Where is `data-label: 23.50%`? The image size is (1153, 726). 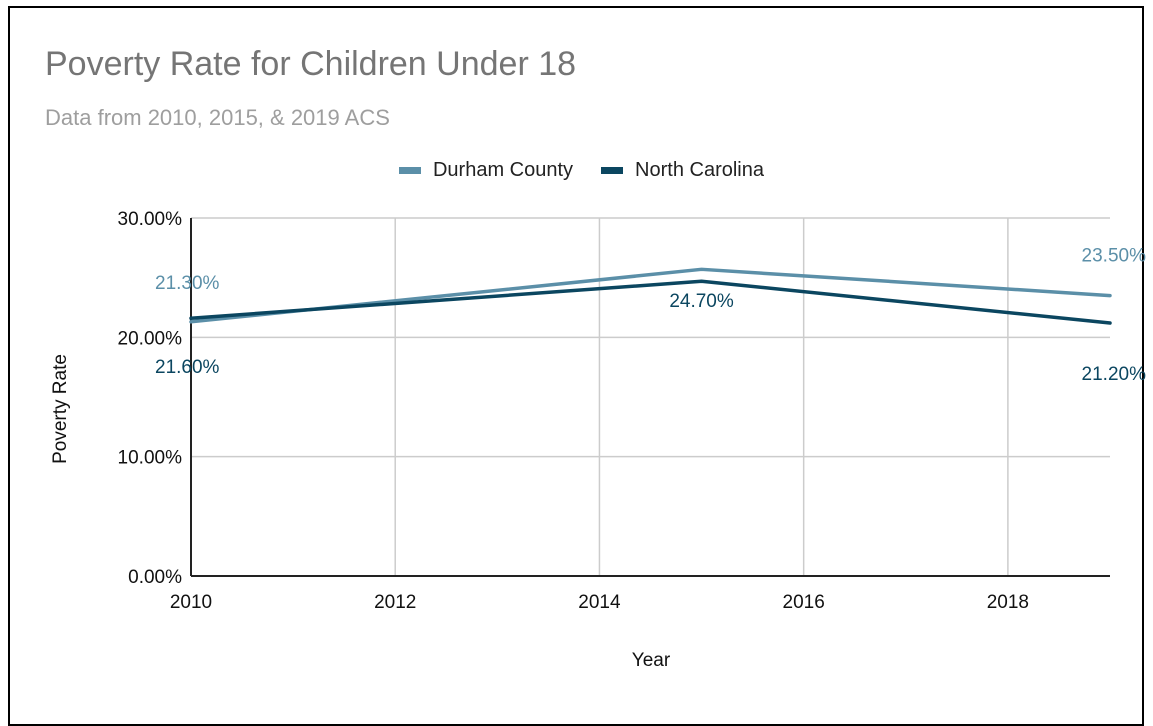
data-label: 23.50% is located at coordinates (1114, 256).